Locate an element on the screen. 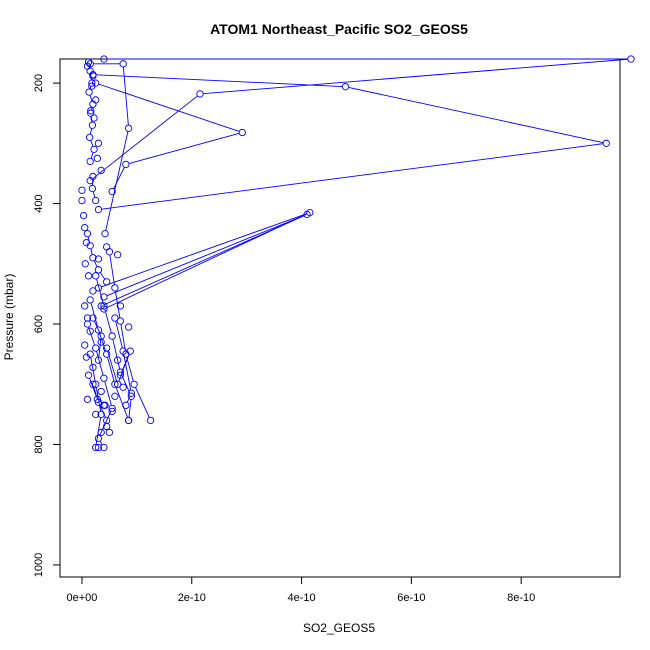  y-tick-label: 800 is located at coordinates (39, 444).